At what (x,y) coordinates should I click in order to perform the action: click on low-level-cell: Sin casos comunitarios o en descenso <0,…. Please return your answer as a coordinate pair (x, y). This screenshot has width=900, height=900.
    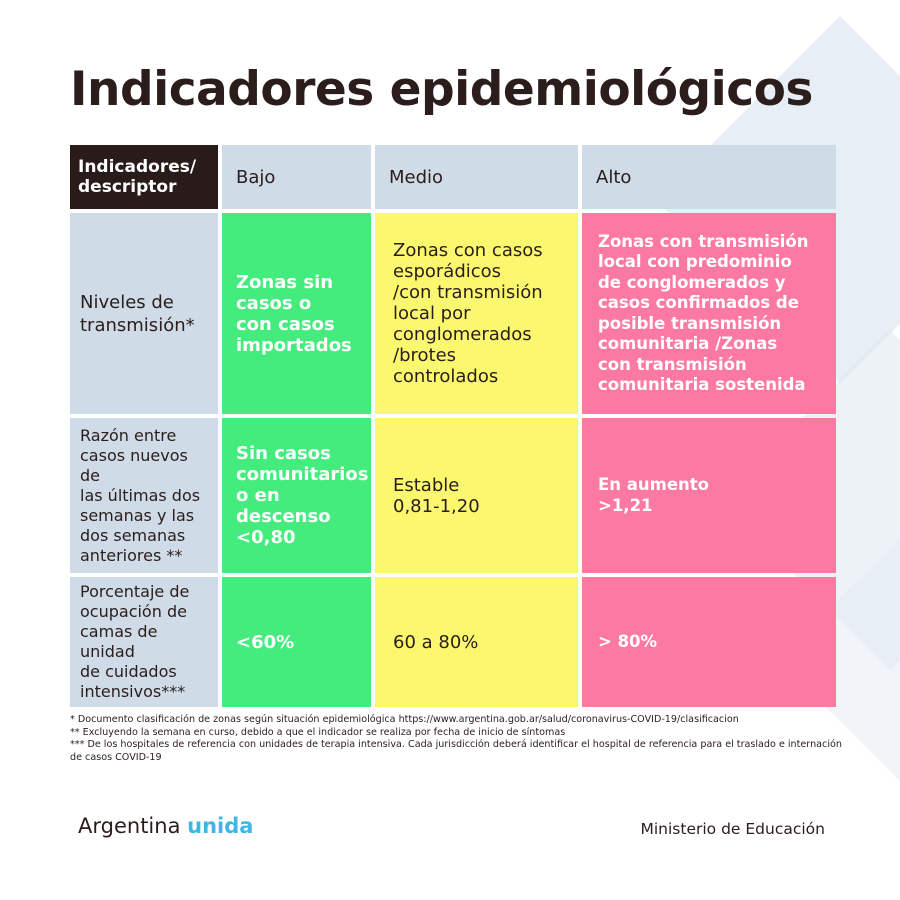
    Looking at the image, I should click on (296, 495).